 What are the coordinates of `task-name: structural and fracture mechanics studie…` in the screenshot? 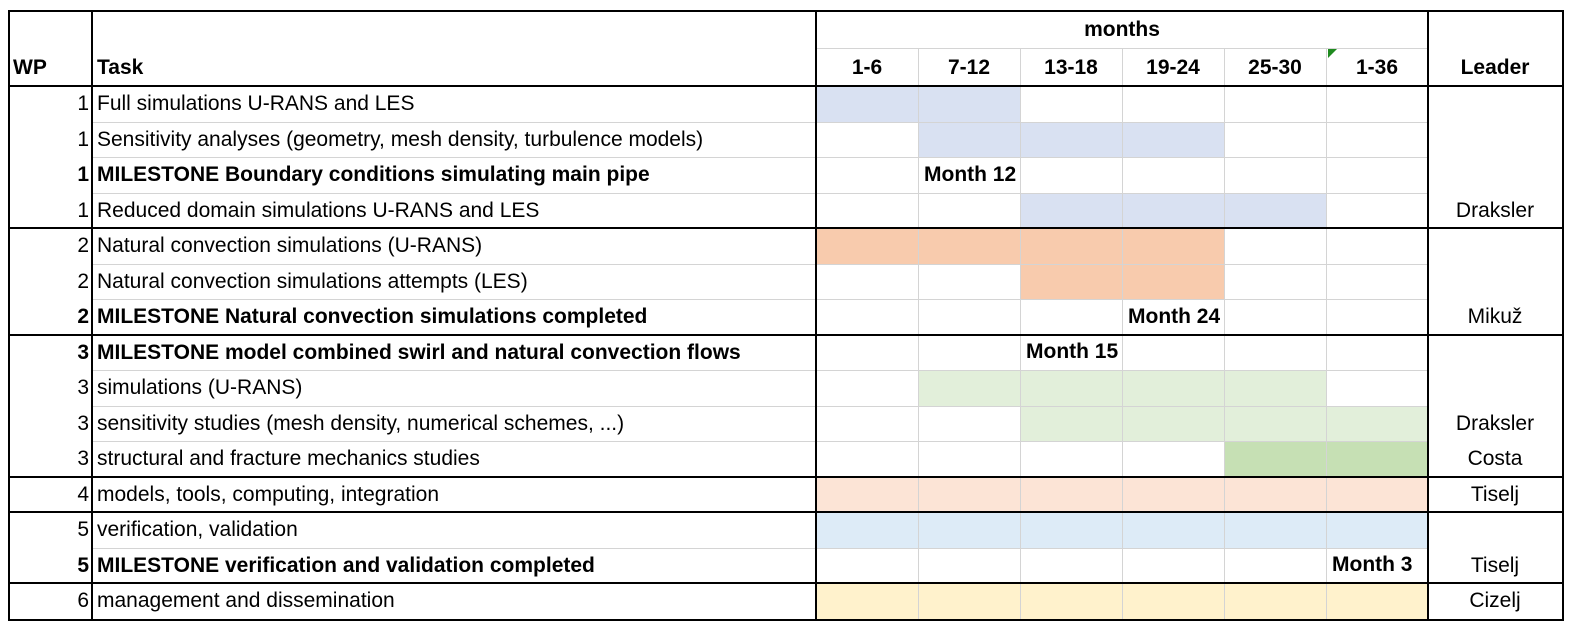 It's located at (288, 459).